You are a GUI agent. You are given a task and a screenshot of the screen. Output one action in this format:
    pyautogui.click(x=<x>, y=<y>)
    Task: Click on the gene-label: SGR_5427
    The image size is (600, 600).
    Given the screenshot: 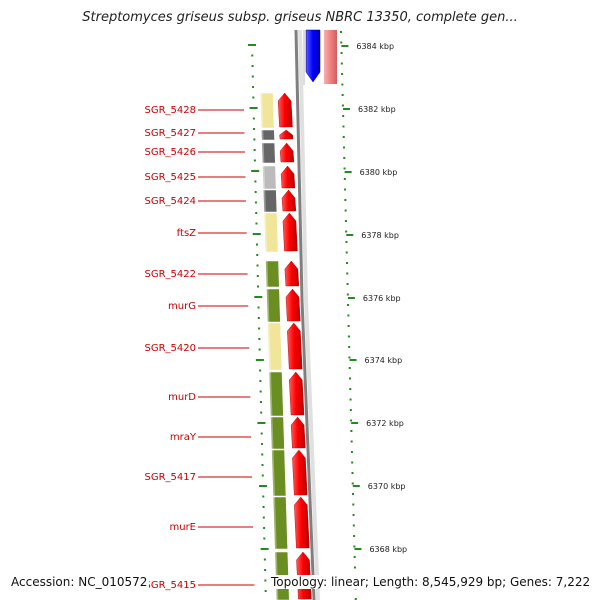 What is the action you would take?
    pyautogui.click(x=171, y=133)
    